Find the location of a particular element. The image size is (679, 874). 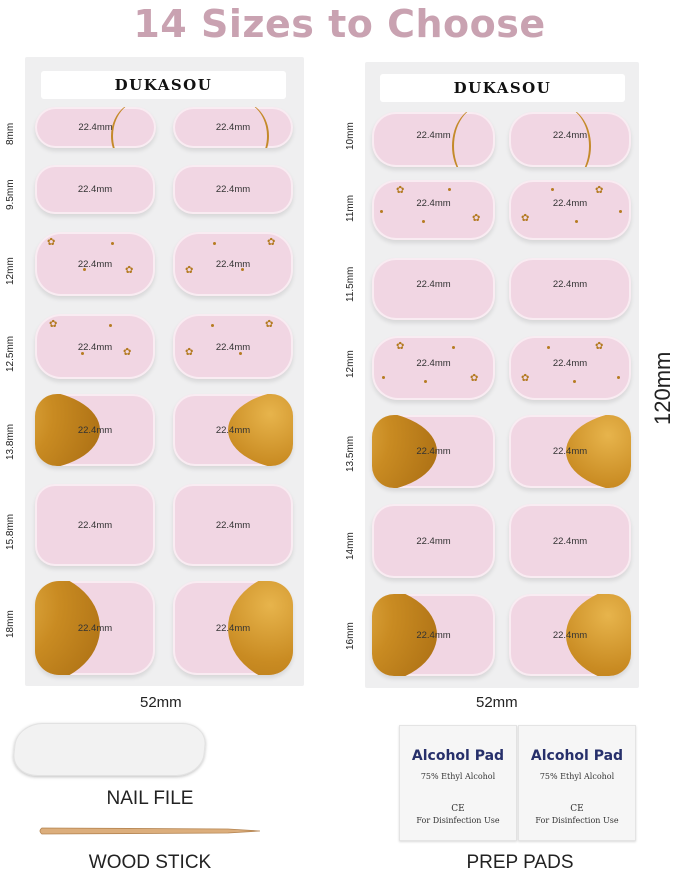

size-label: 10mm is located at coordinates (350, 136).